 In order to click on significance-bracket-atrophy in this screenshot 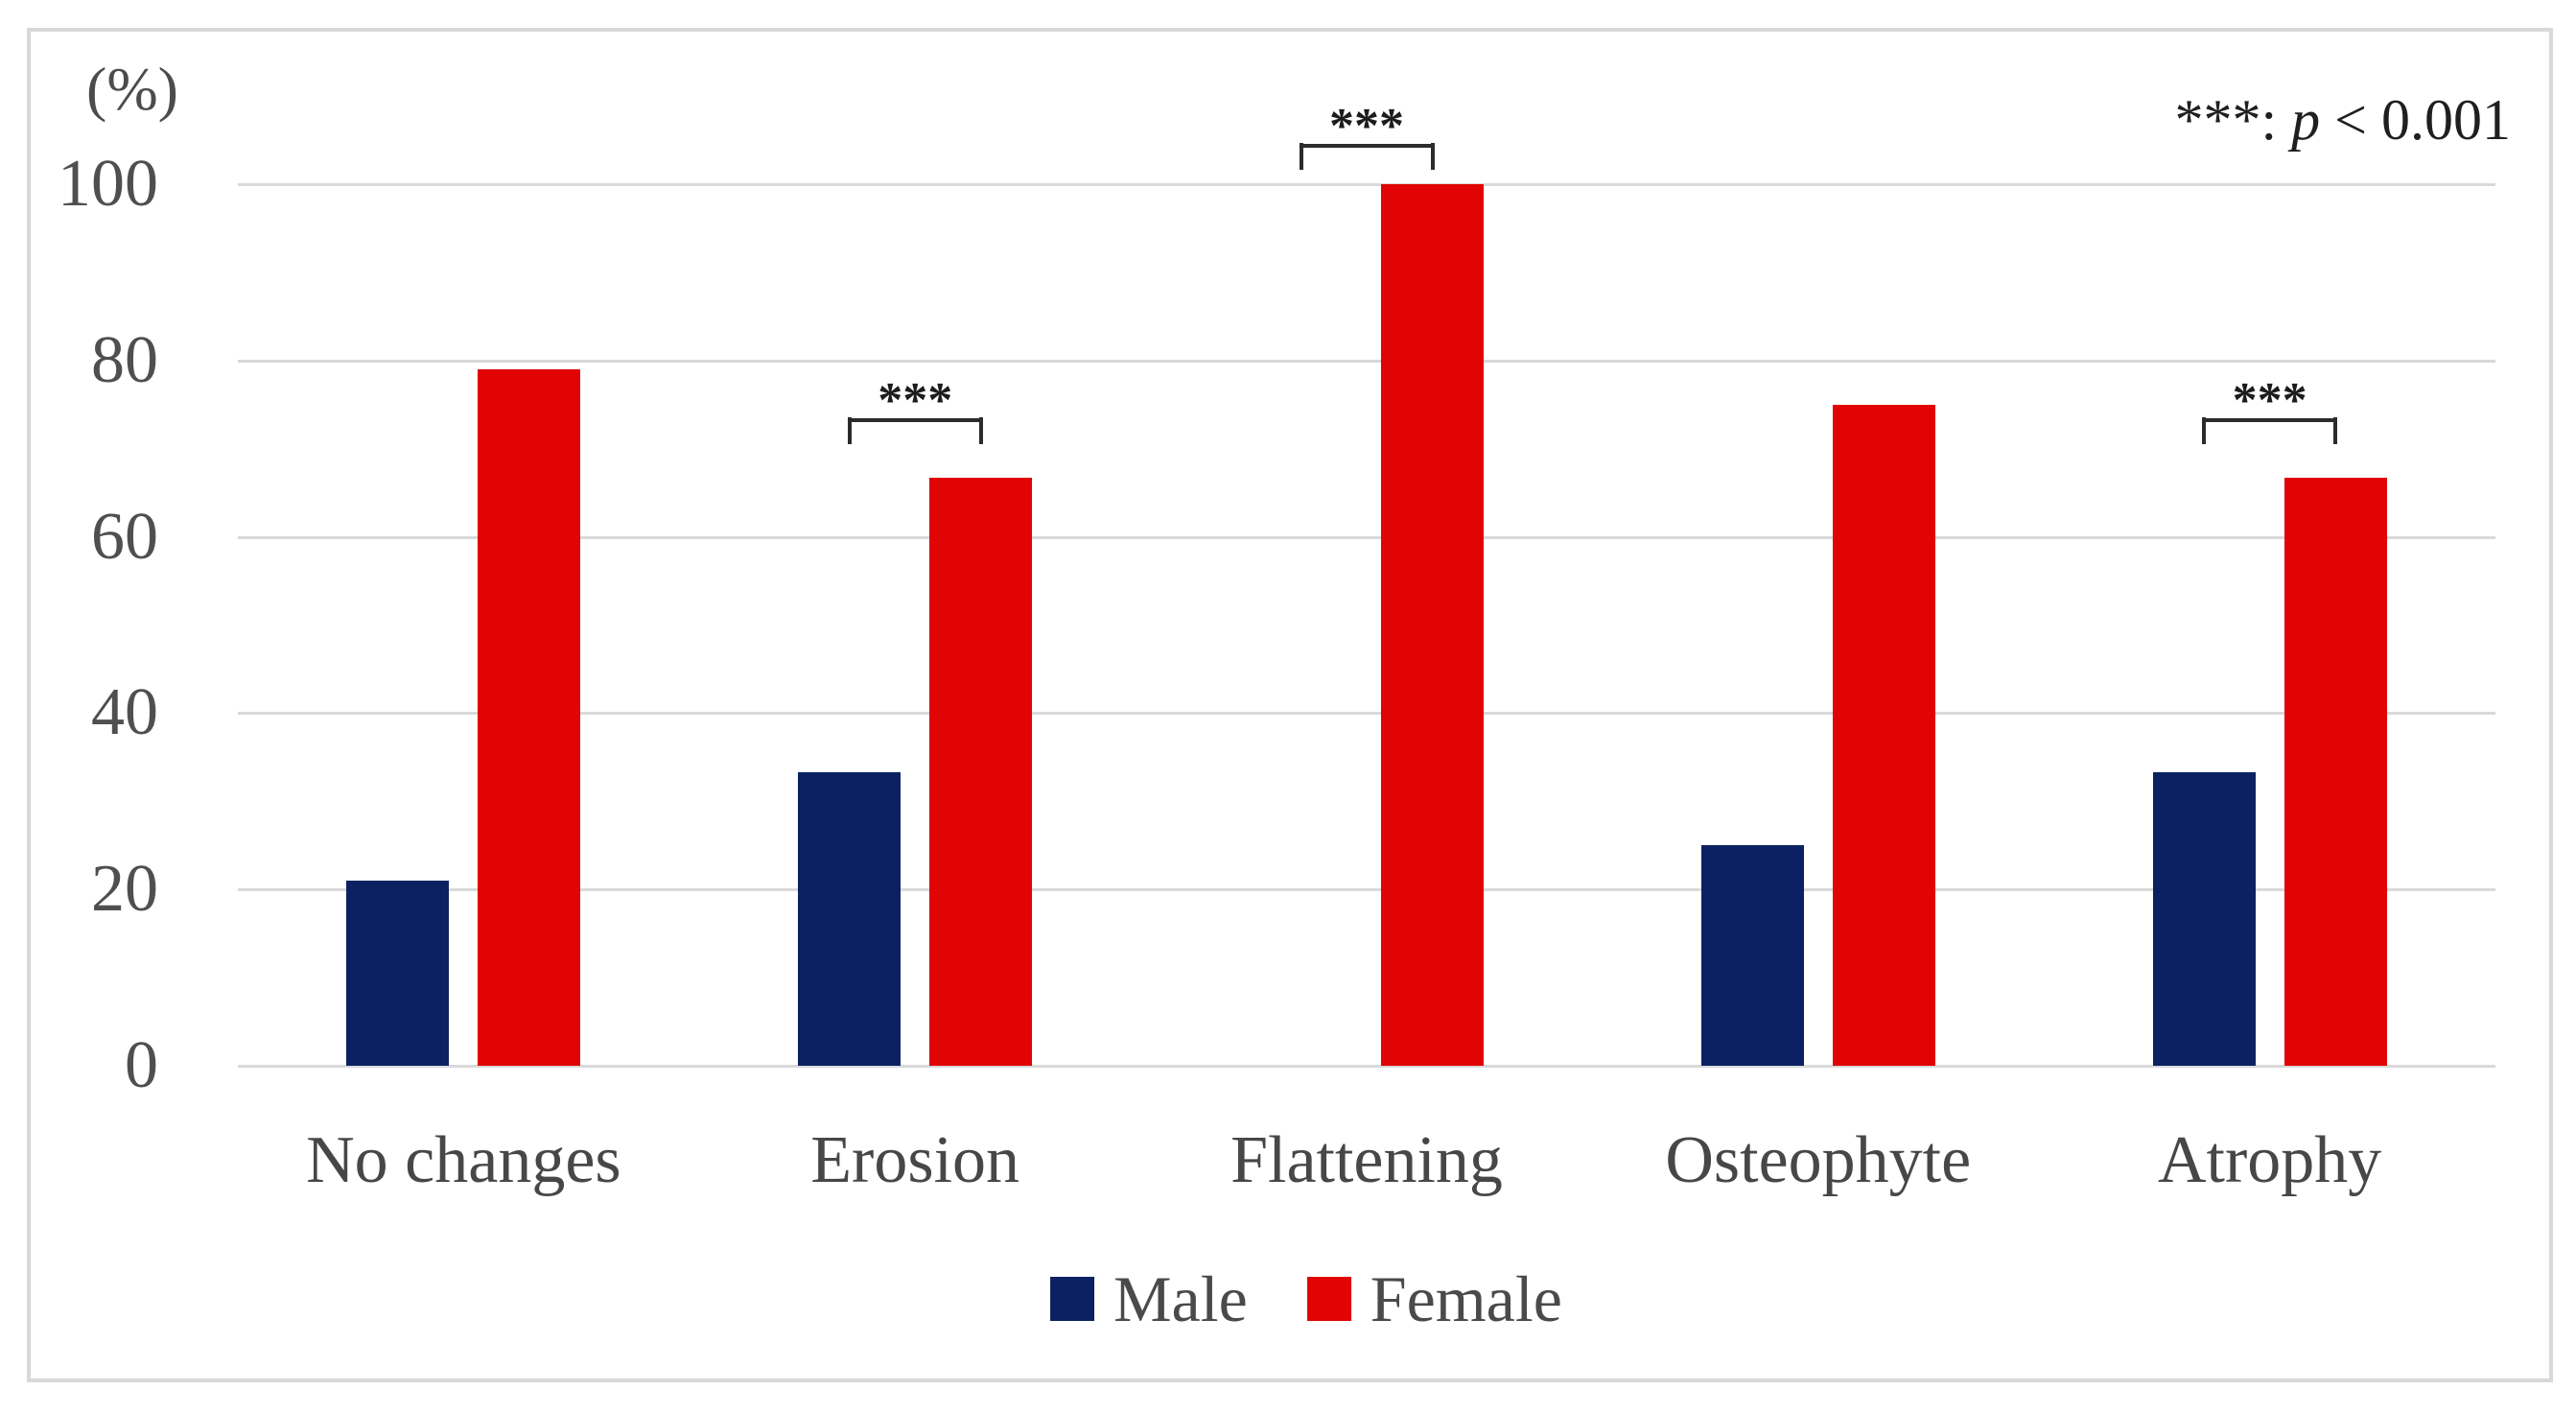, I will do `click(2270, 431)`.